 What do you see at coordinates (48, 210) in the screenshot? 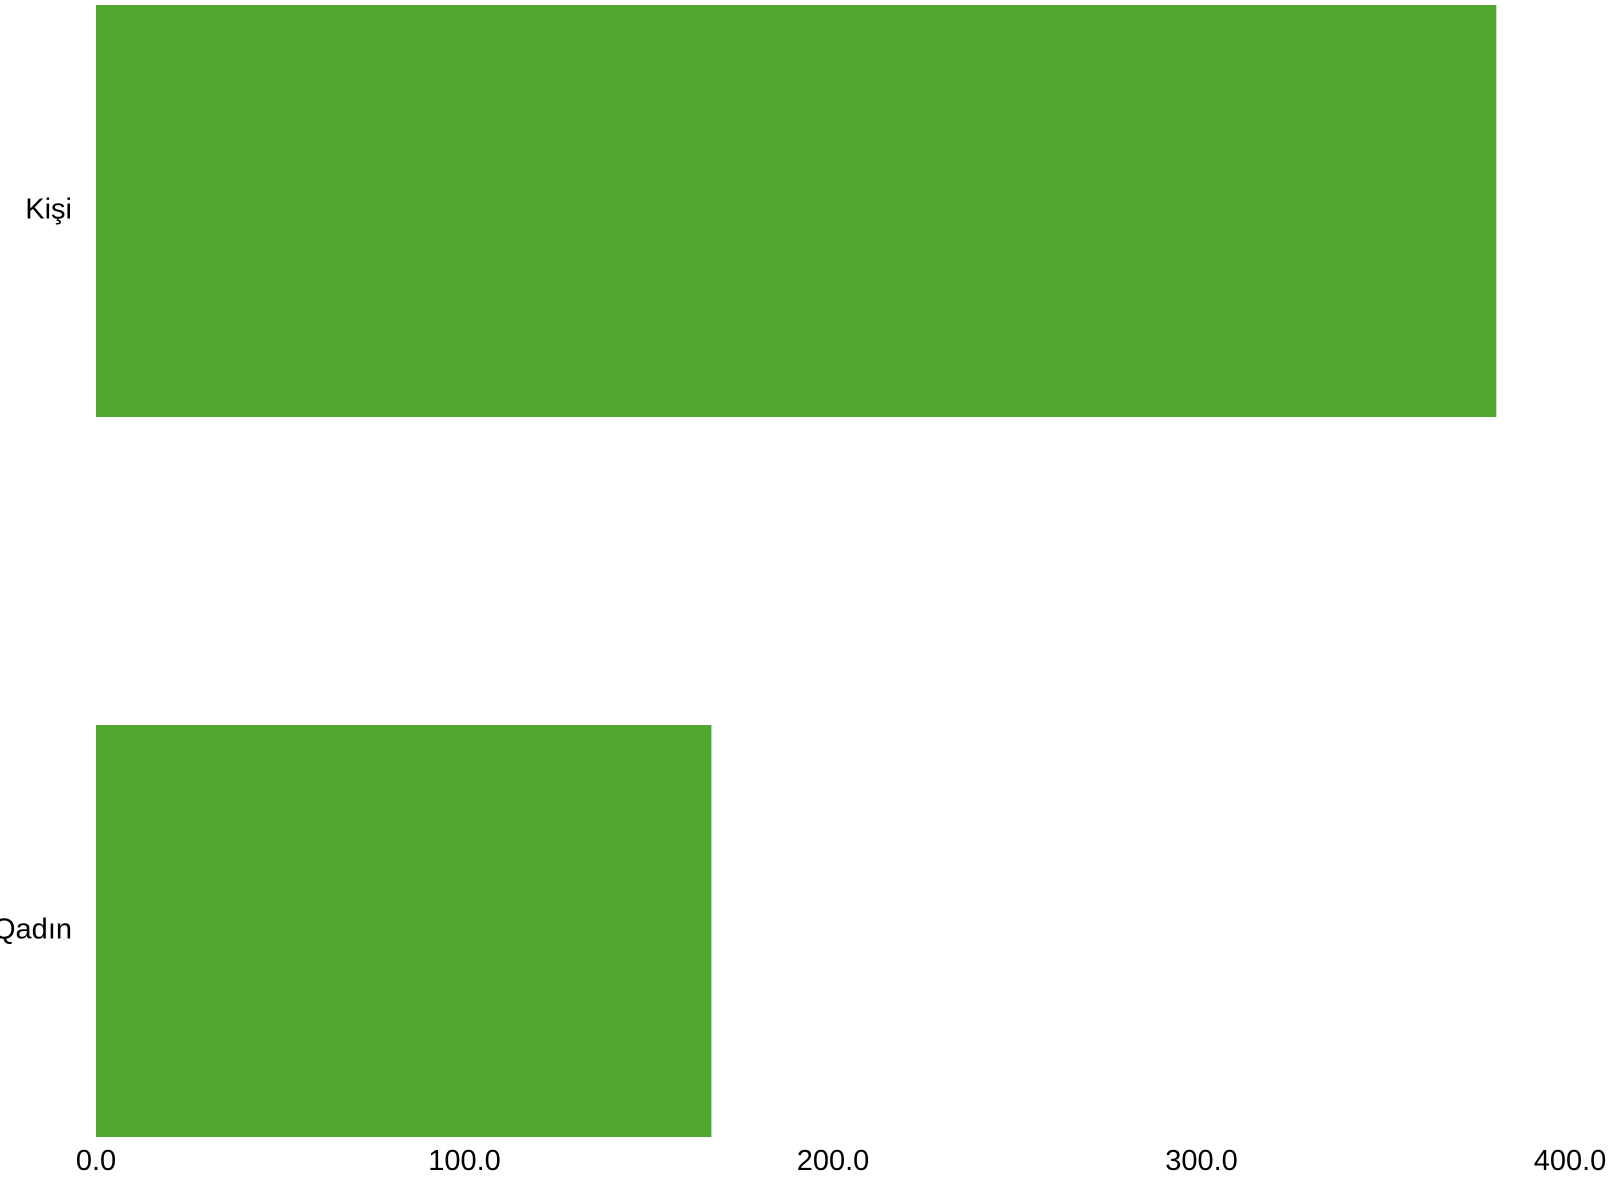
I see `category-label-1: Kişi` at bounding box center [48, 210].